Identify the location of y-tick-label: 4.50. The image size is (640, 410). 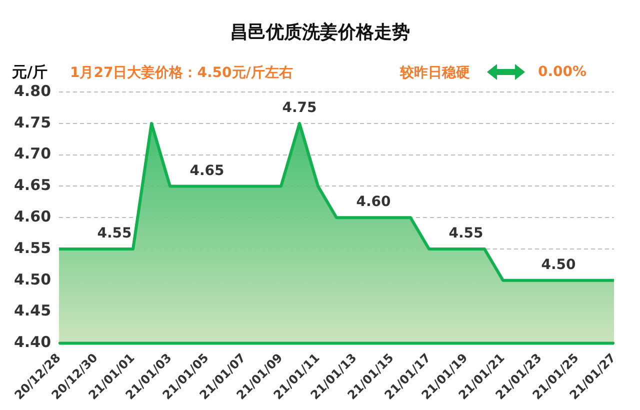
(33, 279).